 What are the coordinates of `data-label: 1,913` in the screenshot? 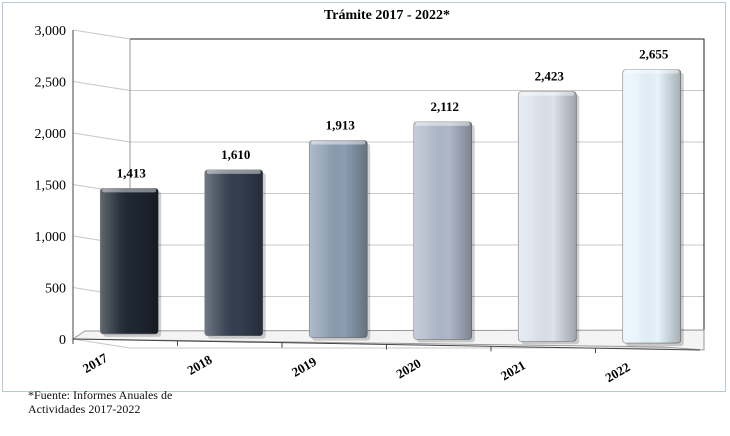 It's located at (341, 125).